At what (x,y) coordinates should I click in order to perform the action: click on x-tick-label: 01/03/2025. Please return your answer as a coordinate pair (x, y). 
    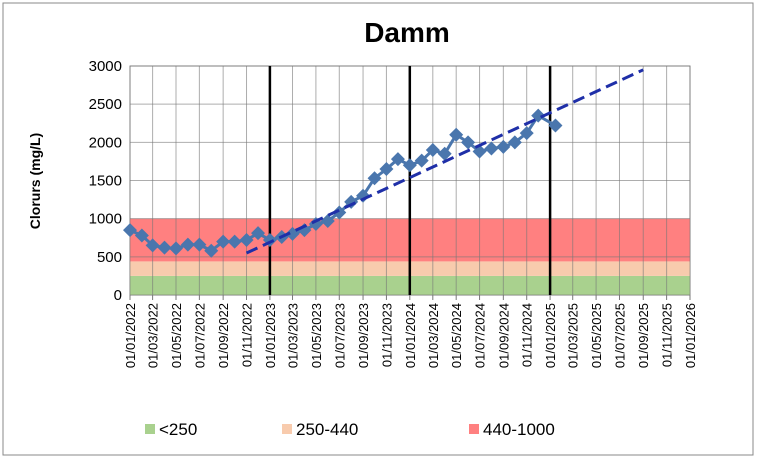
    Looking at the image, I should click on (573, 335).